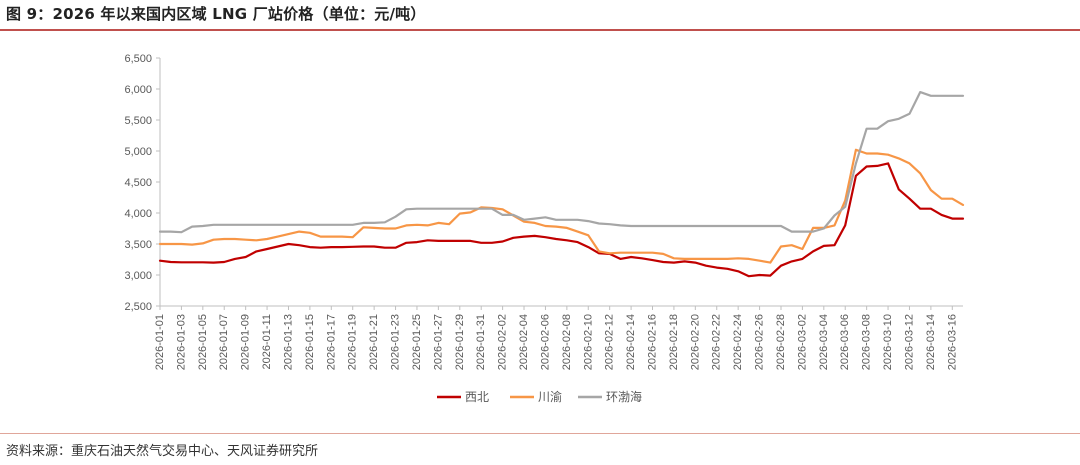 This screenshot has height=465, width=1080. Describe the element at coordinates (331, 342) in the screenshot. I see `x-tick-label: 2026-01-17` at that location.